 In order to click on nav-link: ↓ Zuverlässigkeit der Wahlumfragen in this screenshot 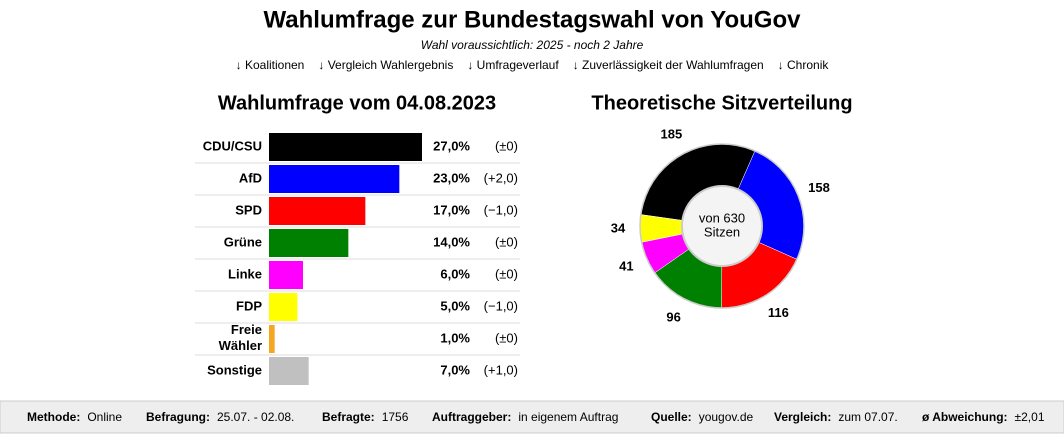, I will do `click(668, 65)`.